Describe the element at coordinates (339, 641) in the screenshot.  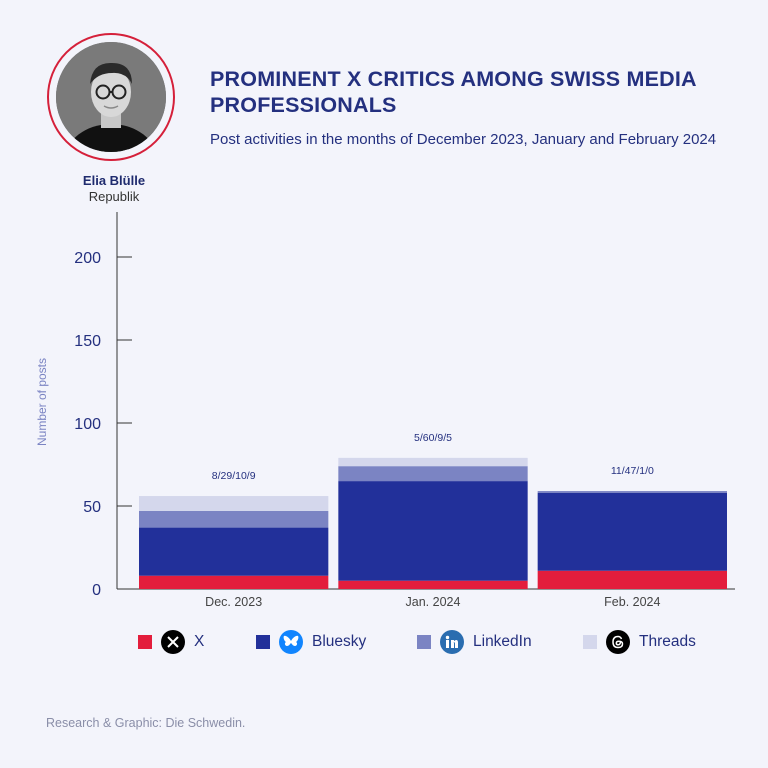
I see `legend-label-bluesky: Bluesky` at that location.